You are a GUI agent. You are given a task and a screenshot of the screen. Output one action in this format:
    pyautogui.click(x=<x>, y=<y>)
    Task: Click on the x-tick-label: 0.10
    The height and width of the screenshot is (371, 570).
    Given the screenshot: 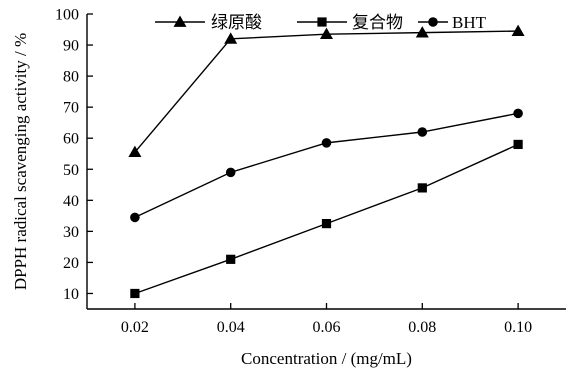 What is the action you would take?
    pyautogui.click(x=518, y=327)
    